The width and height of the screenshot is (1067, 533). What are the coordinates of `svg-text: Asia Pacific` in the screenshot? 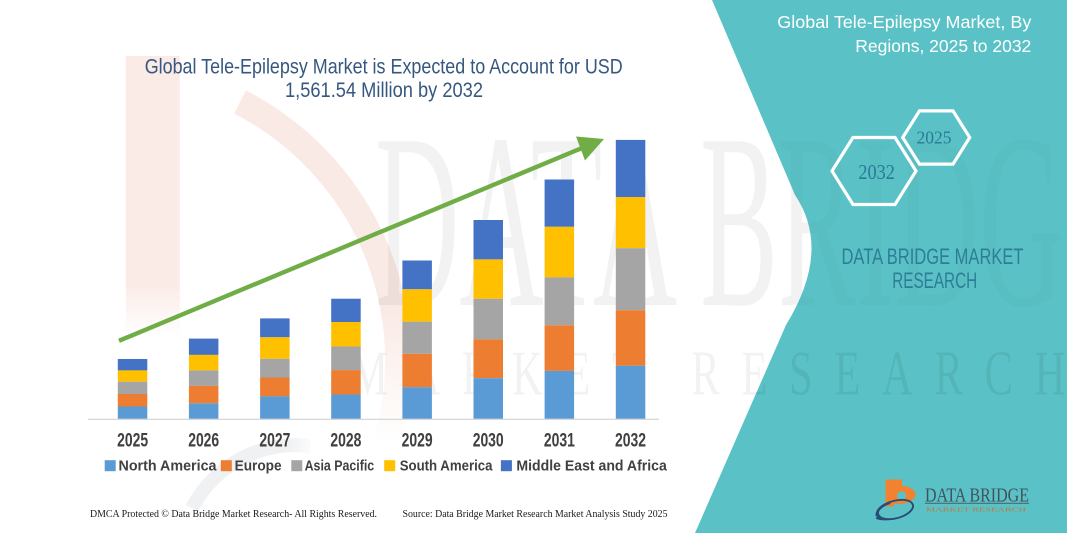 It's located at (340, 466).